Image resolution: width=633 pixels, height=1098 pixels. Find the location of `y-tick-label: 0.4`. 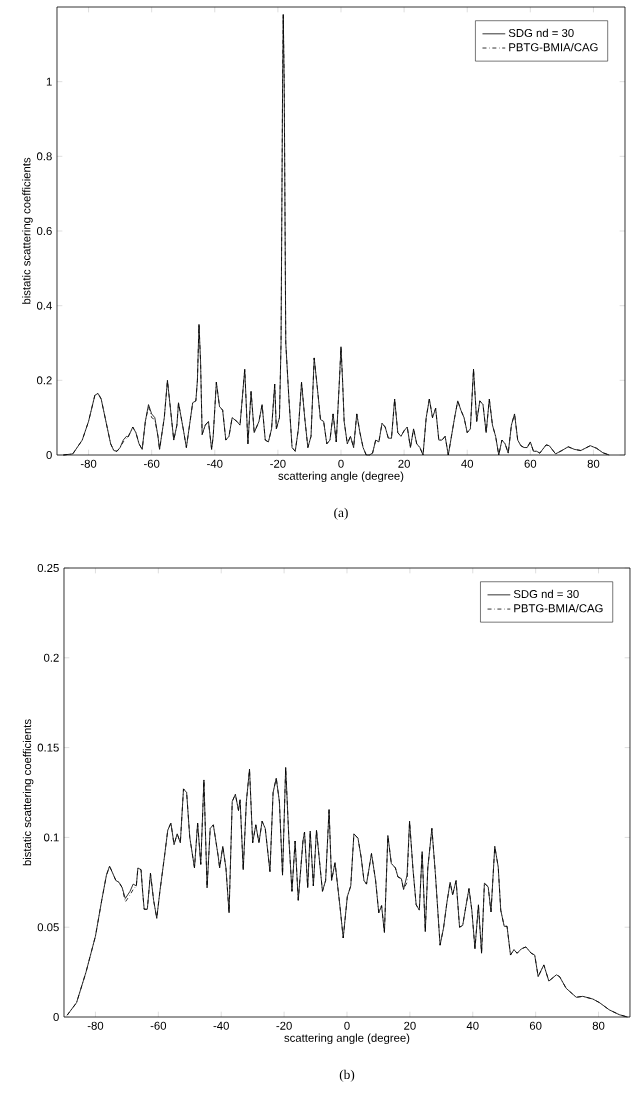

y-tick-label: 0.4 is located at coordinates (44, 305).